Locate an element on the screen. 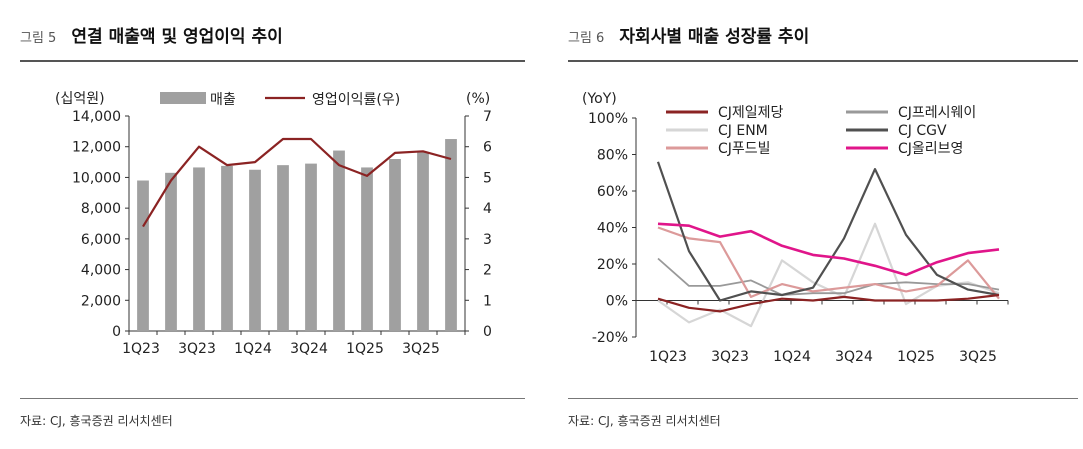 Image resolution: width=1083 pixels, height=449 pixels. left-y-tick-label: 2,000 is located at coordinates (101, 301).